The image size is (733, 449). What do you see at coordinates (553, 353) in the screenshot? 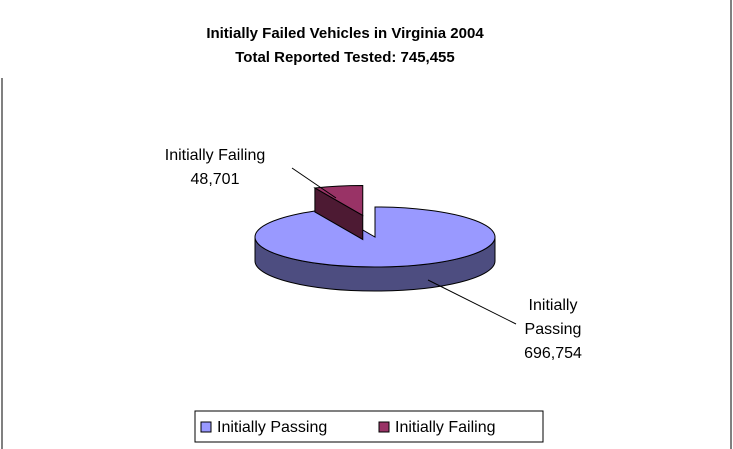
I see `label-value: 696,754` at bounding box center [553, 353].